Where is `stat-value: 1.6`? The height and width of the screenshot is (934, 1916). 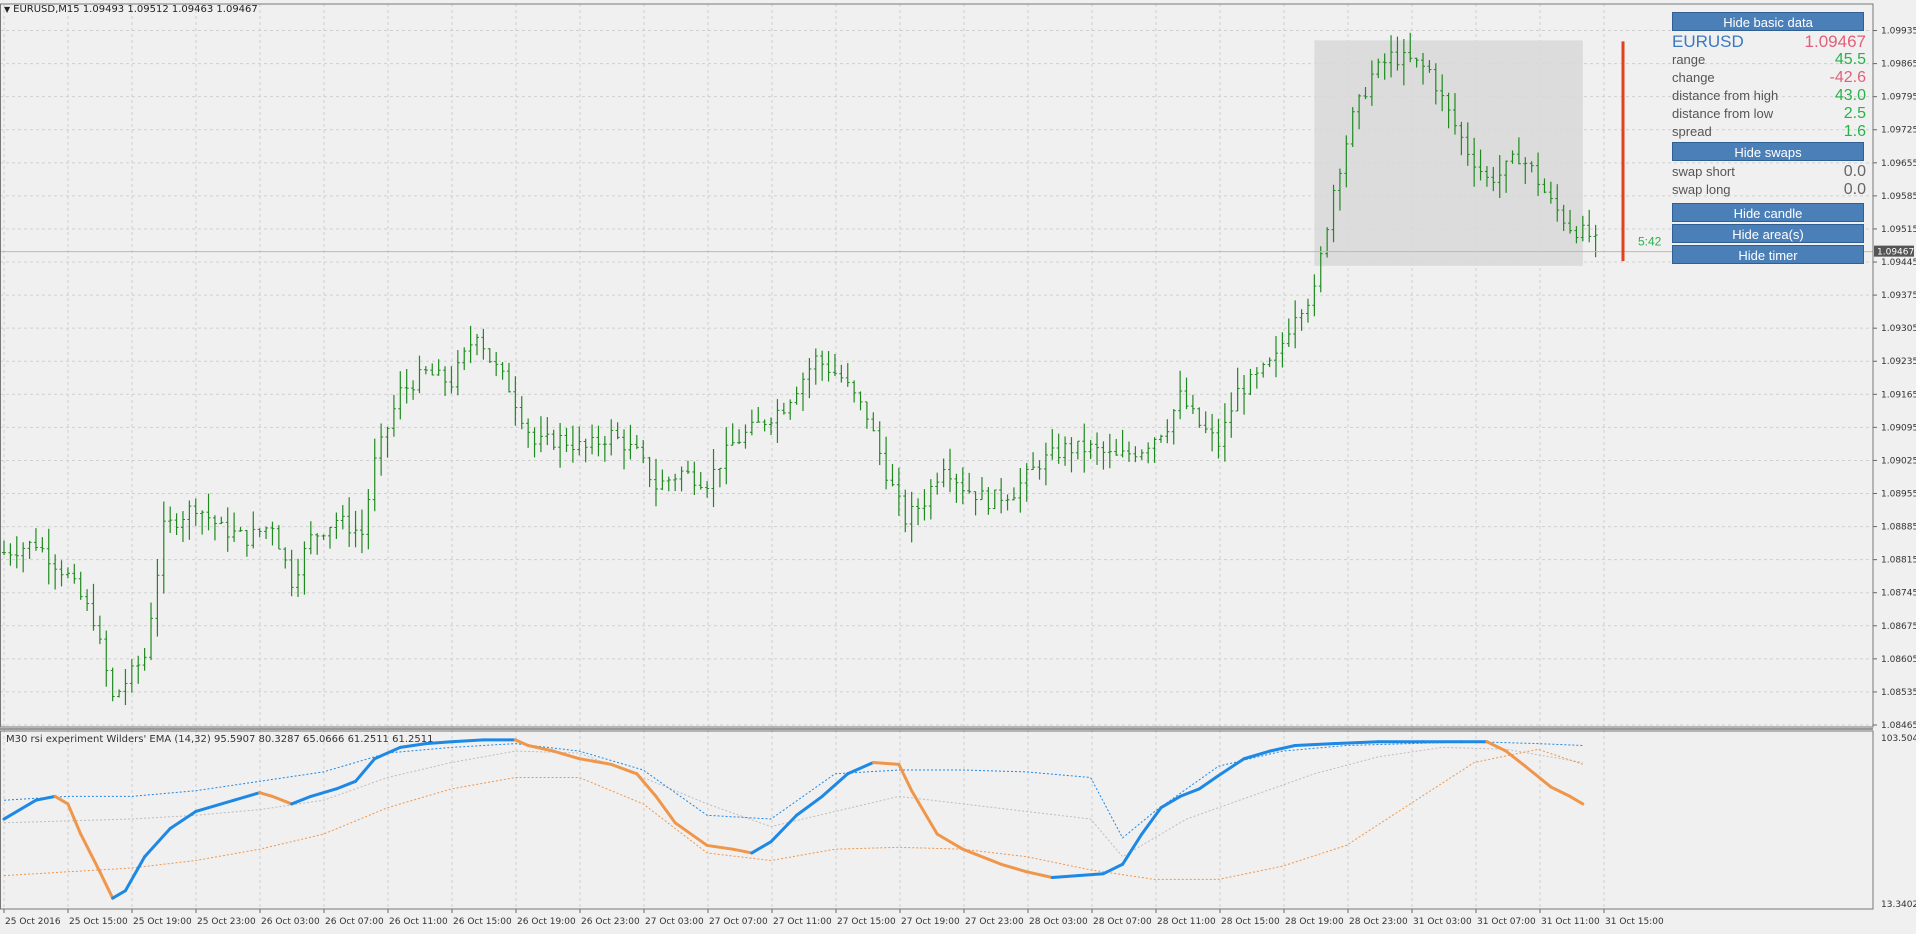
stat-value: 1.6 is located at coordinates (1854, 131).